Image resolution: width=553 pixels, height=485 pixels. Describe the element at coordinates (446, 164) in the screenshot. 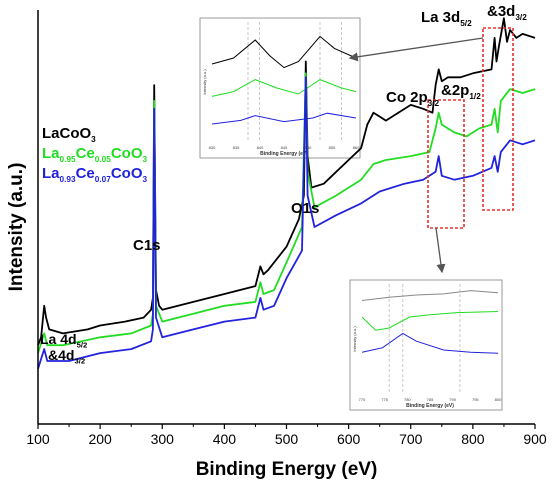

I see `co2p-highlight-box` at that location.